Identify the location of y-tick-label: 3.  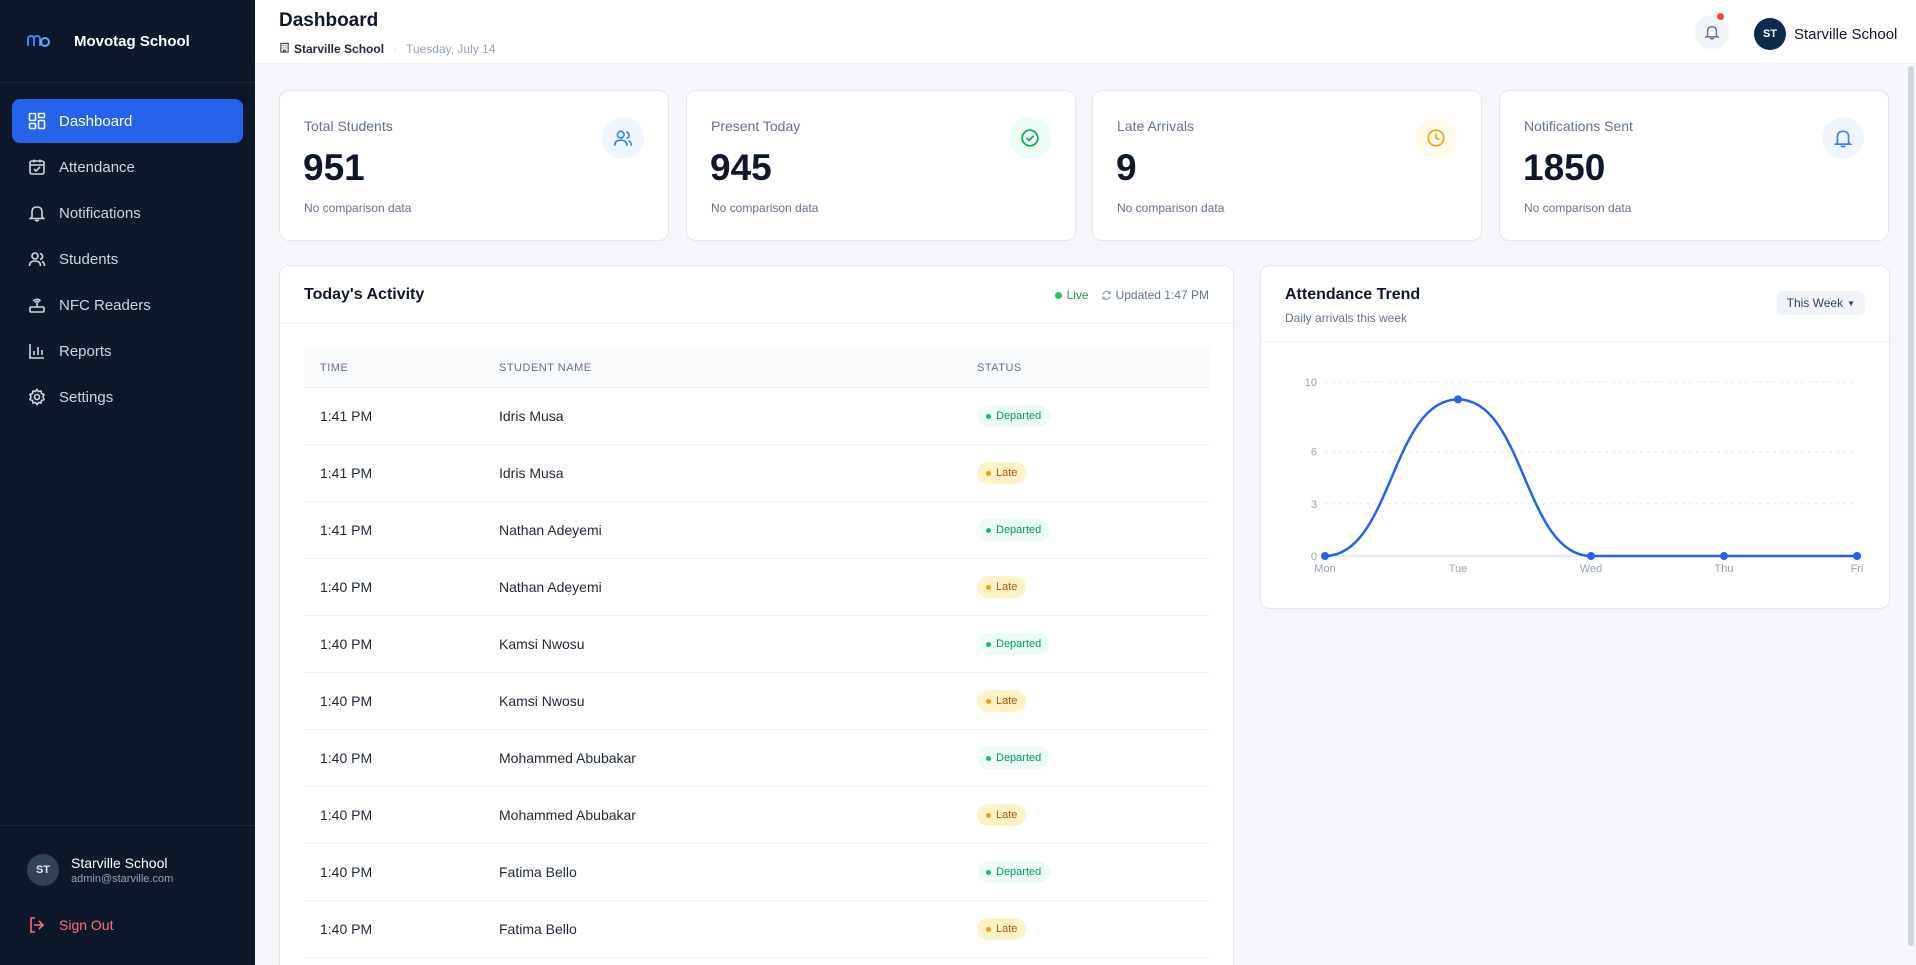
(1314, 505).